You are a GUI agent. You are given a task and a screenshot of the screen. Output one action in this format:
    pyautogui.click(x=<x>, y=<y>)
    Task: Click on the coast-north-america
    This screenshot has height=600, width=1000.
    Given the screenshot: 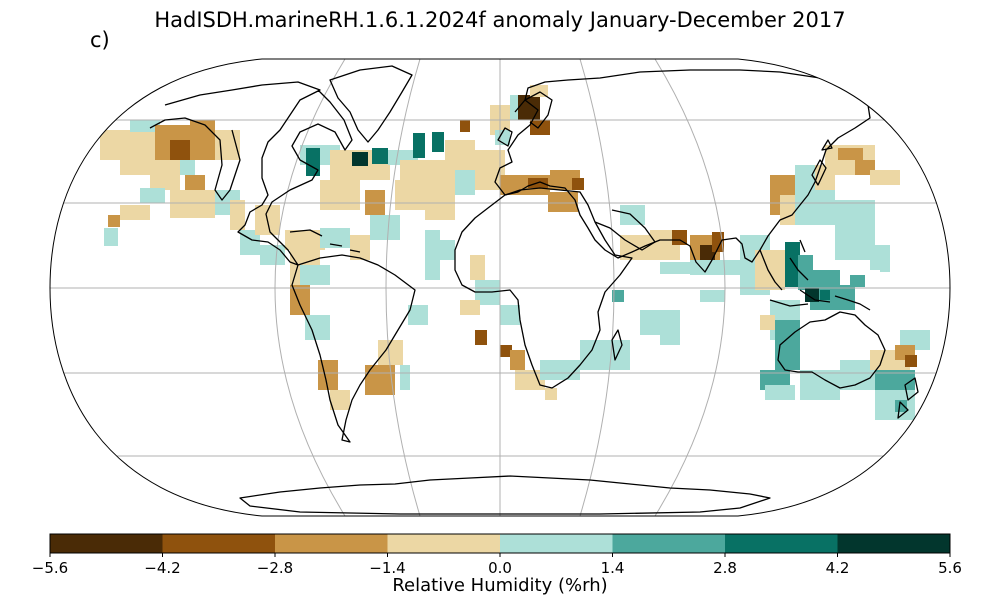 What is the action you would take?
    pyautogui.click(x=251, y=173)
    